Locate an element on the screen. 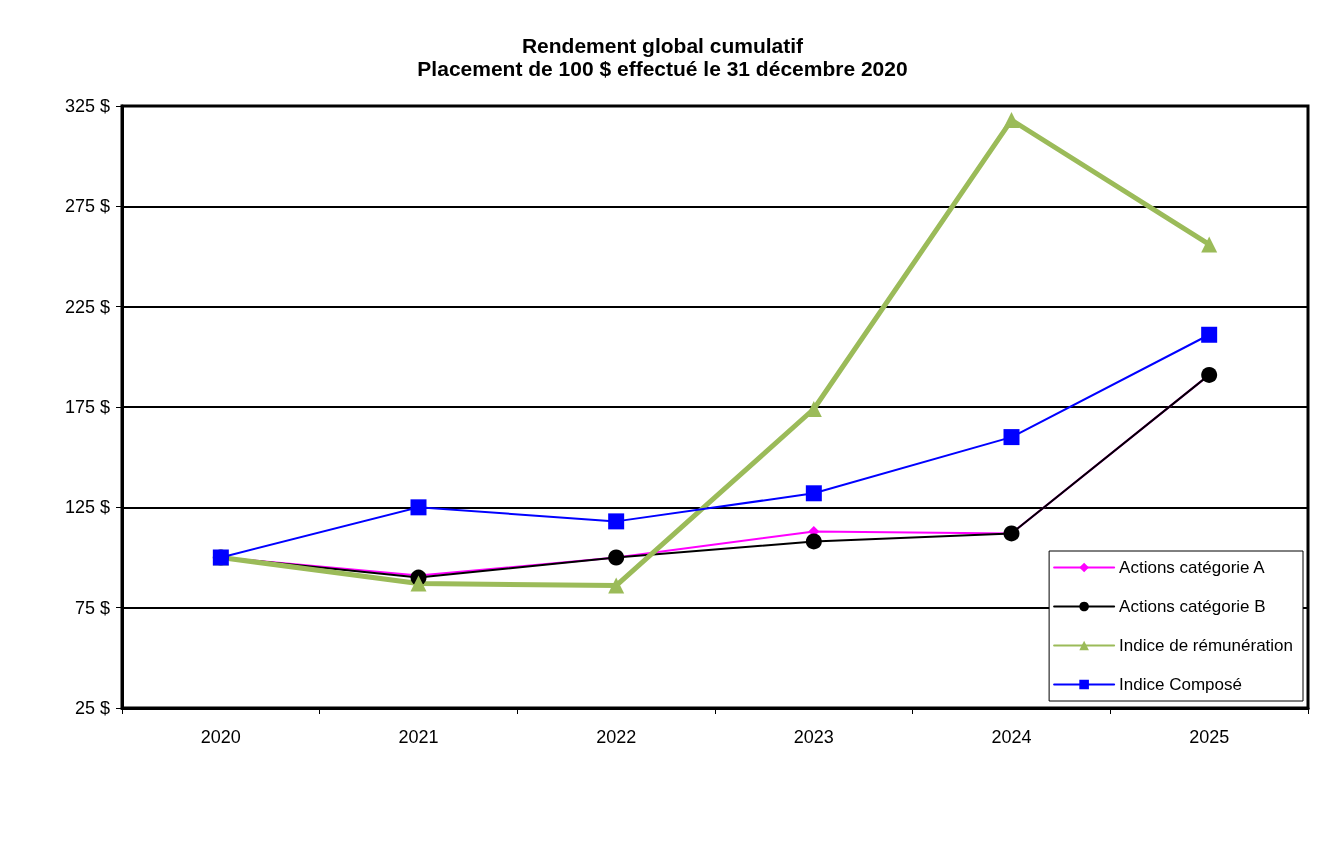 This screenshot has height=841, width=1325. y-tick-label: 275 $ is located at coordinates (87, 206).